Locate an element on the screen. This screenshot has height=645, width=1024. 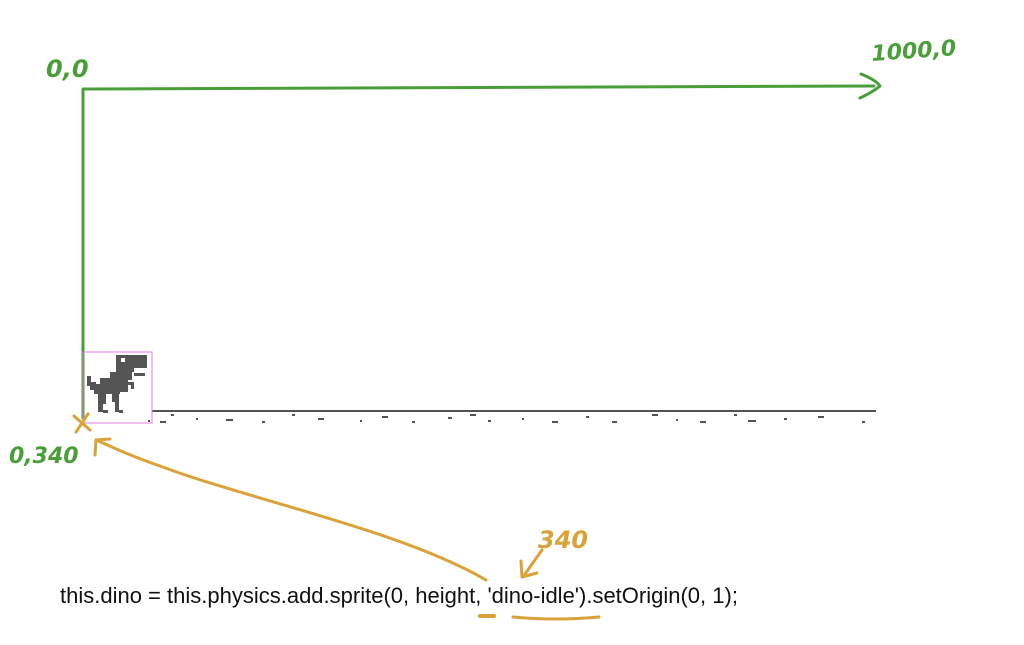
height-arrowhead is located at coordinates (529, 569).